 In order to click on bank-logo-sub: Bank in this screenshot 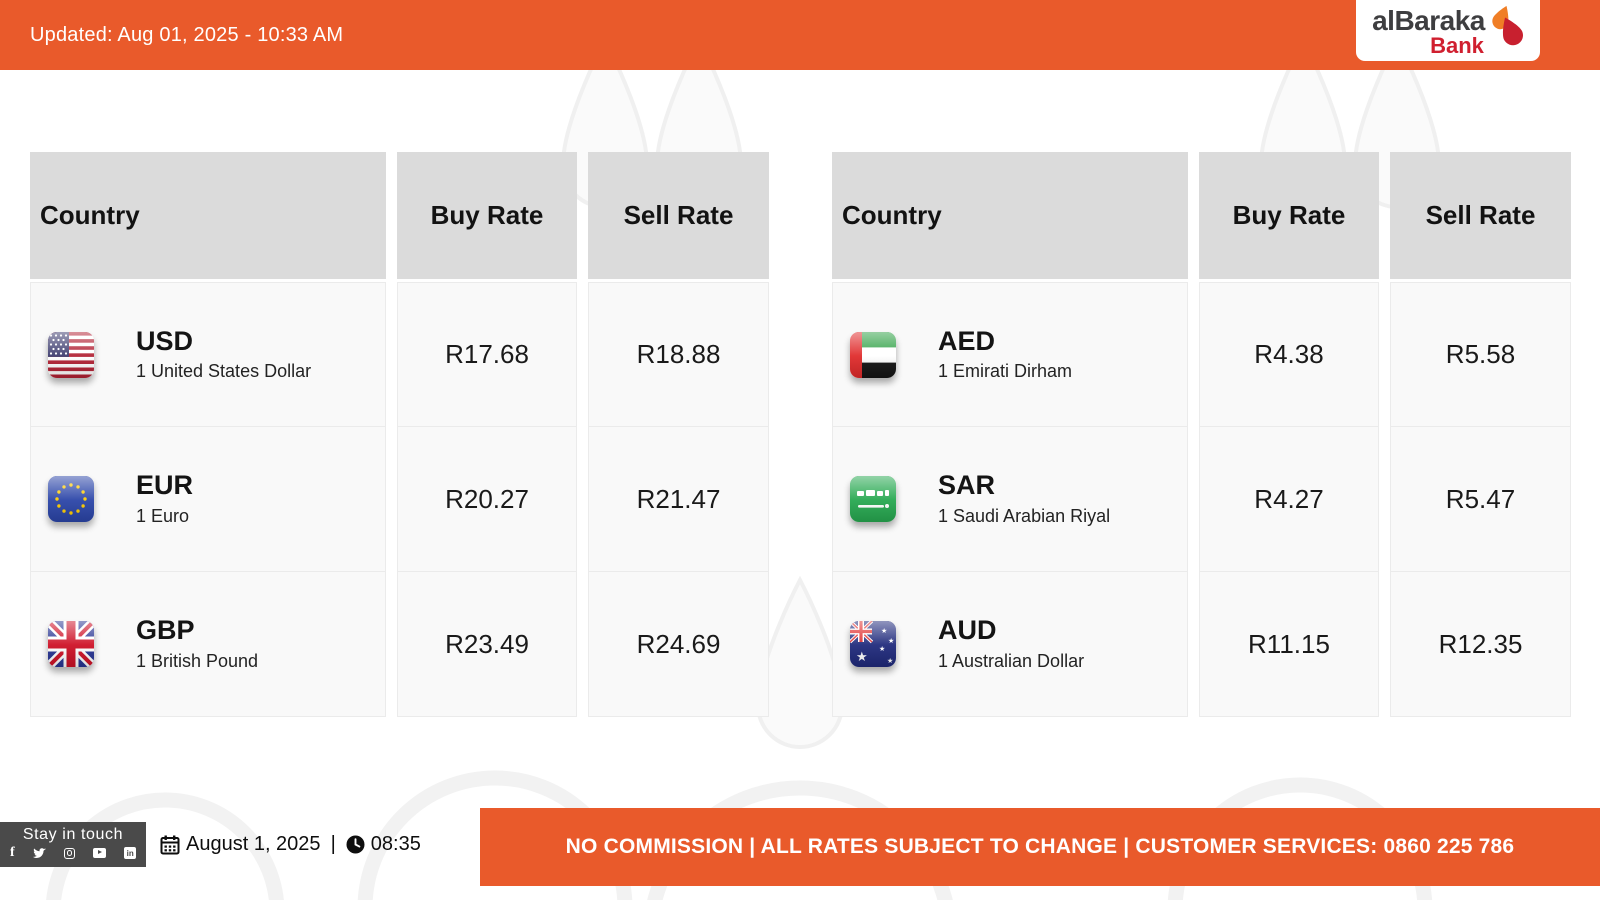, I will do `click(1457, 45)`.